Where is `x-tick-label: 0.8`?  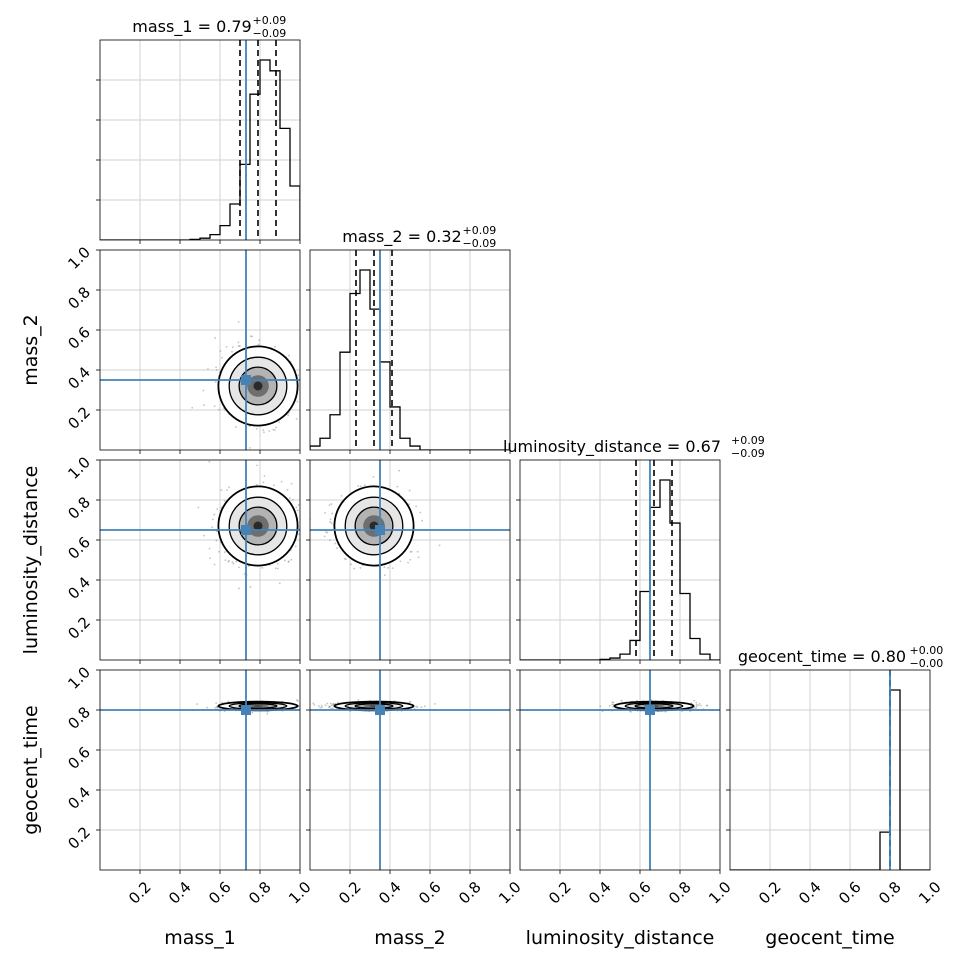 x-tick-label: 0.8 is located at coordinates (680, 893).